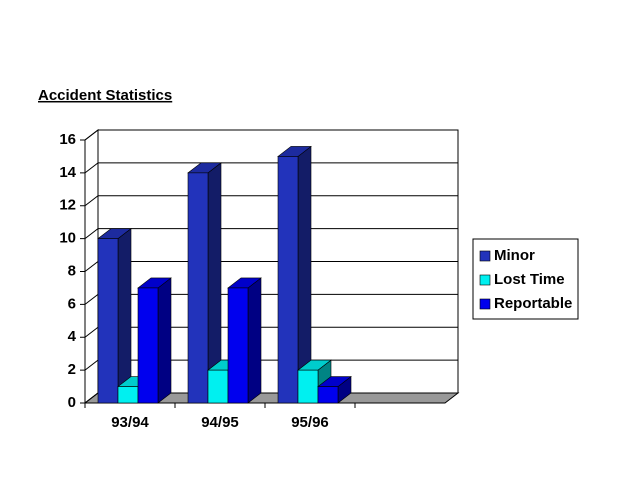  What do you see at coordinates (67, 172) in the screenshot?
I see `y-tick-label: 14` at bounding box center [67, 172].